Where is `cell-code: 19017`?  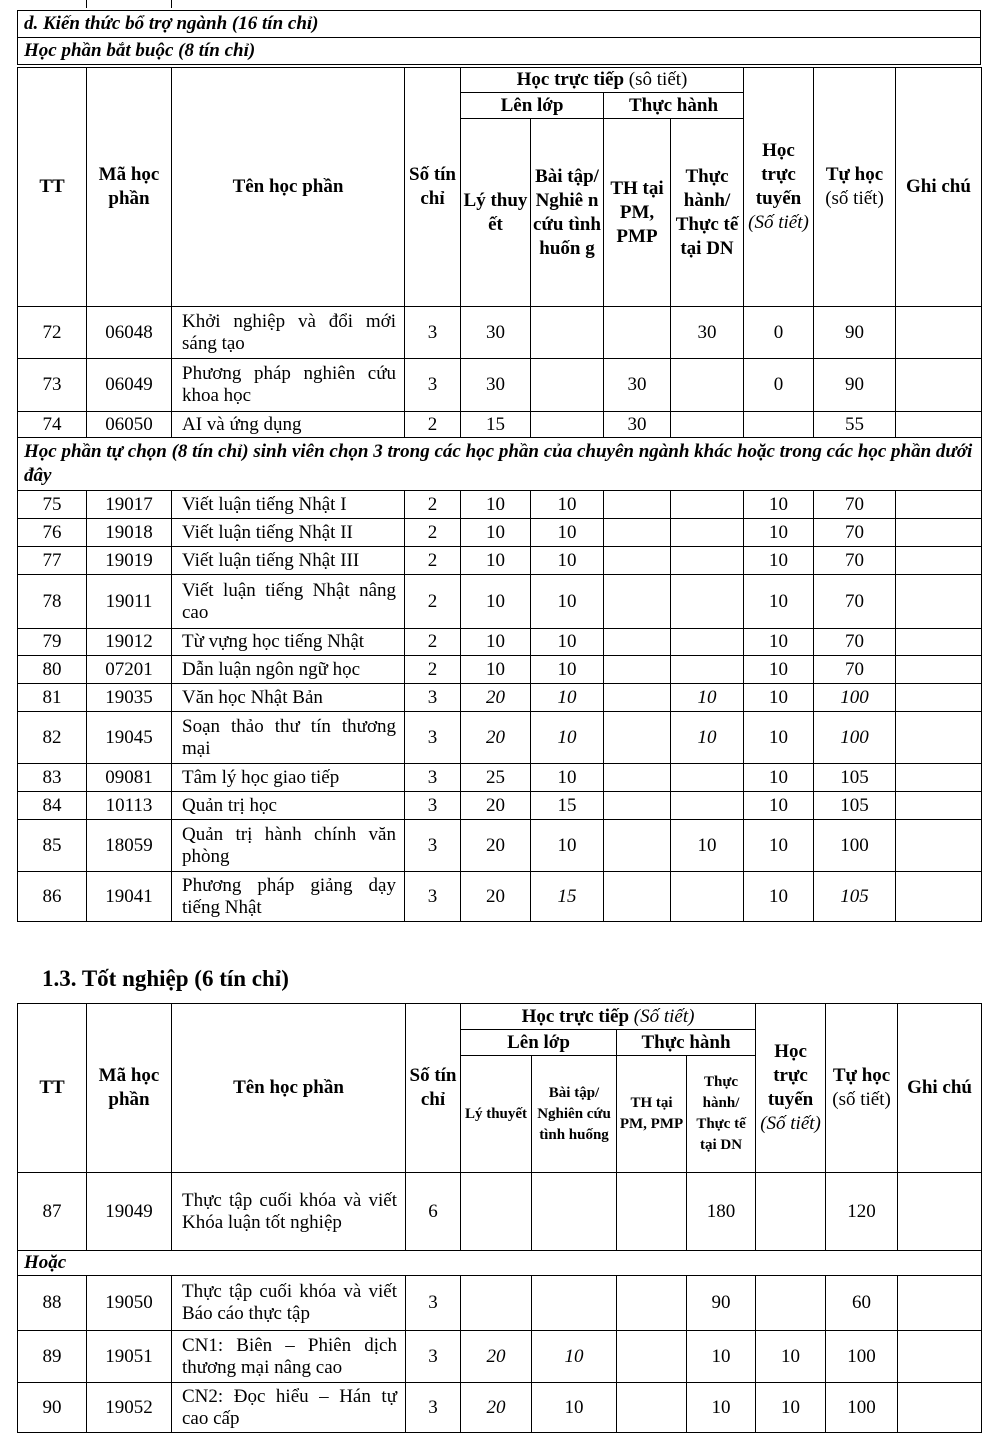 cell-code: 19017 is located at coordinates (129, 504).